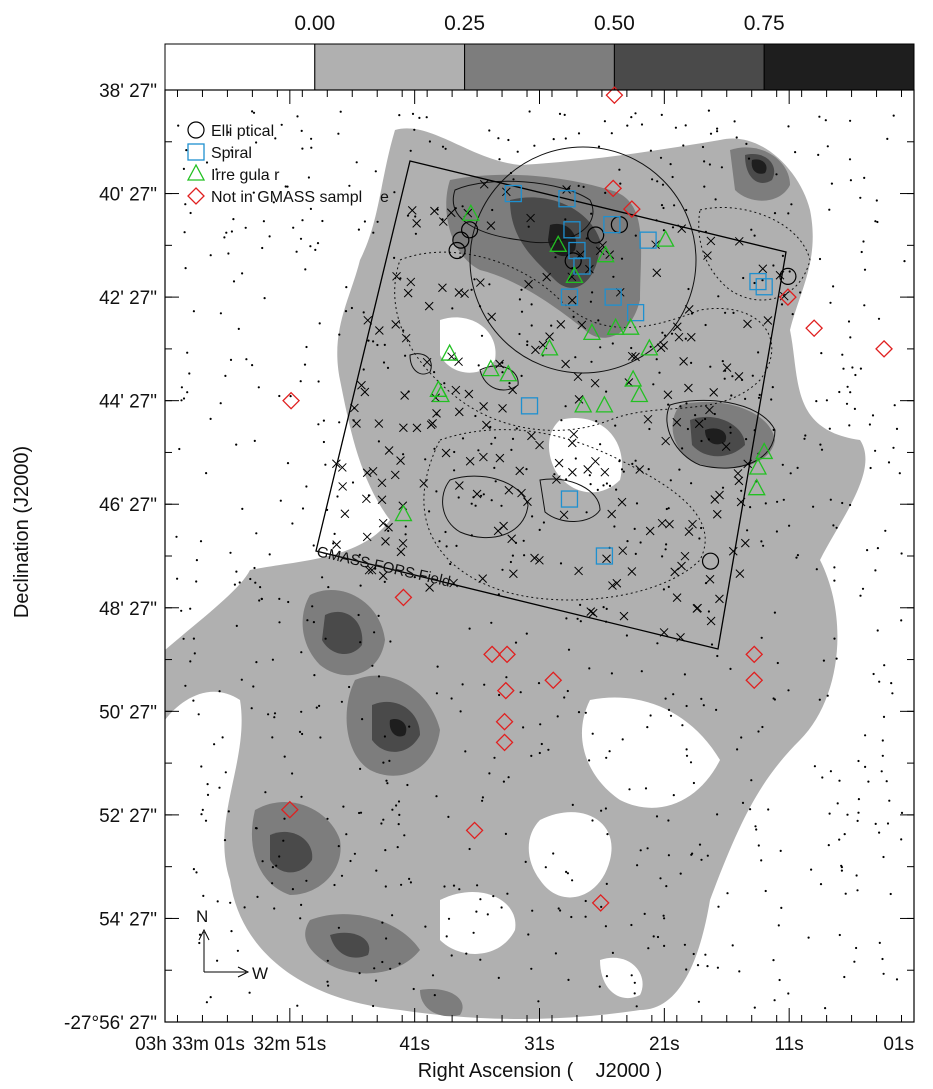  I want to click on triangle-marker, so click(615, 326).